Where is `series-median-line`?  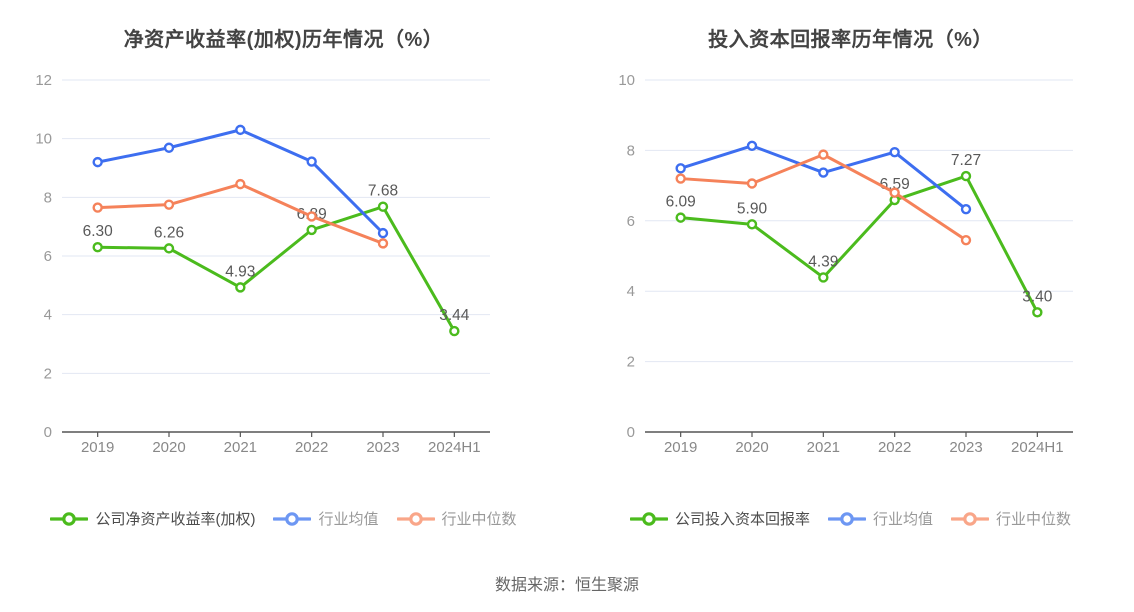 series-median-line is located at coordinates (240, 213).